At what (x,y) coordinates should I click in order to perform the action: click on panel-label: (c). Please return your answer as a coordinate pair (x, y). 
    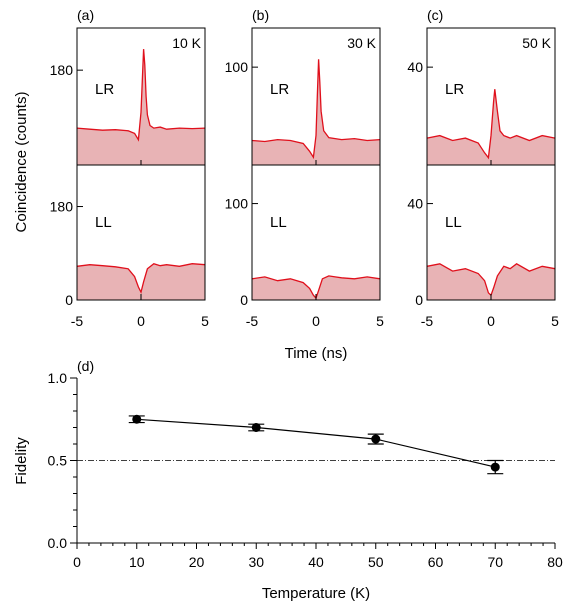
    Looking at the image, I should click on (435, 15).